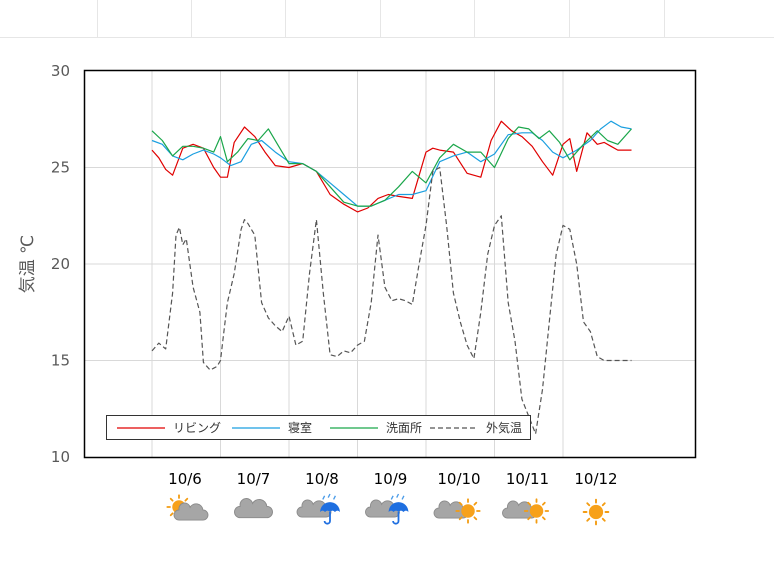 The width and height of the screenshot is (774, 565). I want to click on x-date-label: 10/7, so click(254, 479).